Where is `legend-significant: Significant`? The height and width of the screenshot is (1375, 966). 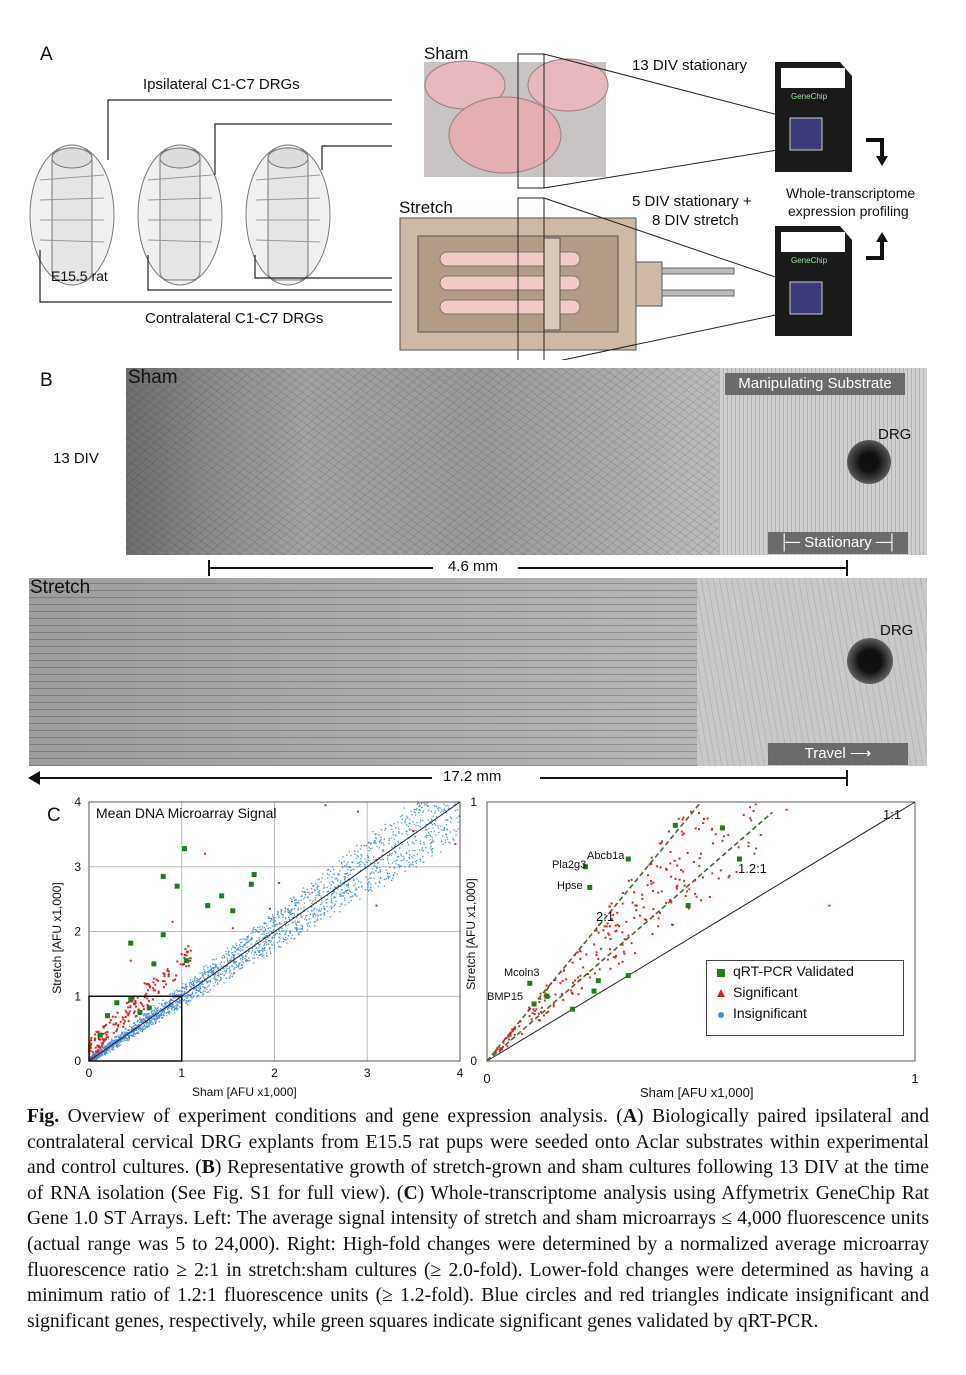 legend-significant: Significant is located at coordinates (765, 992).